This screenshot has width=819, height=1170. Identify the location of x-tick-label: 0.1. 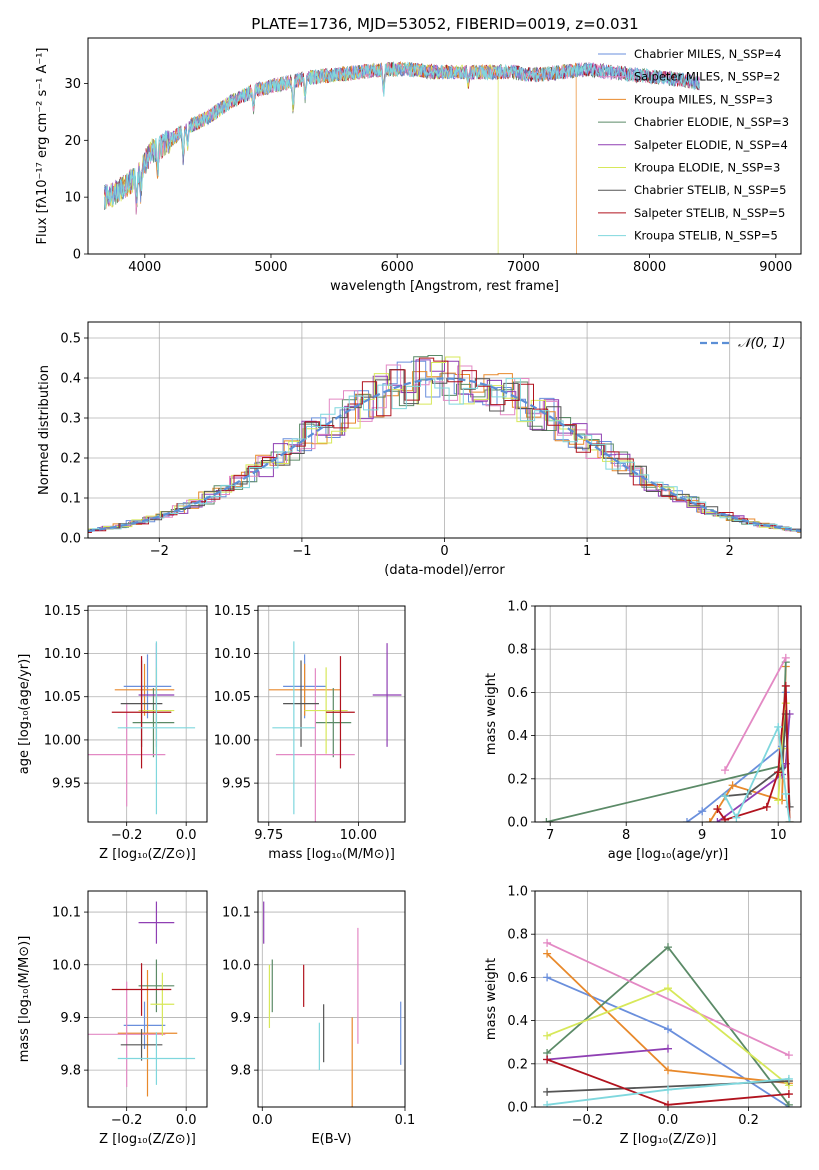
(405, 1120).